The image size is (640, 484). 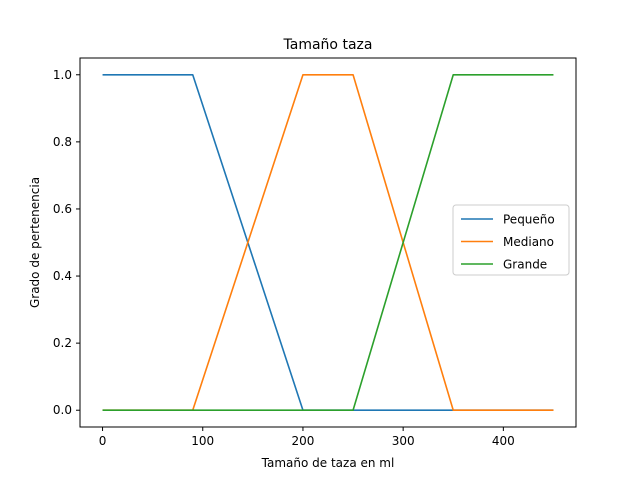 I want to click on x-tick-label: 300, so click(x=403, y=441).